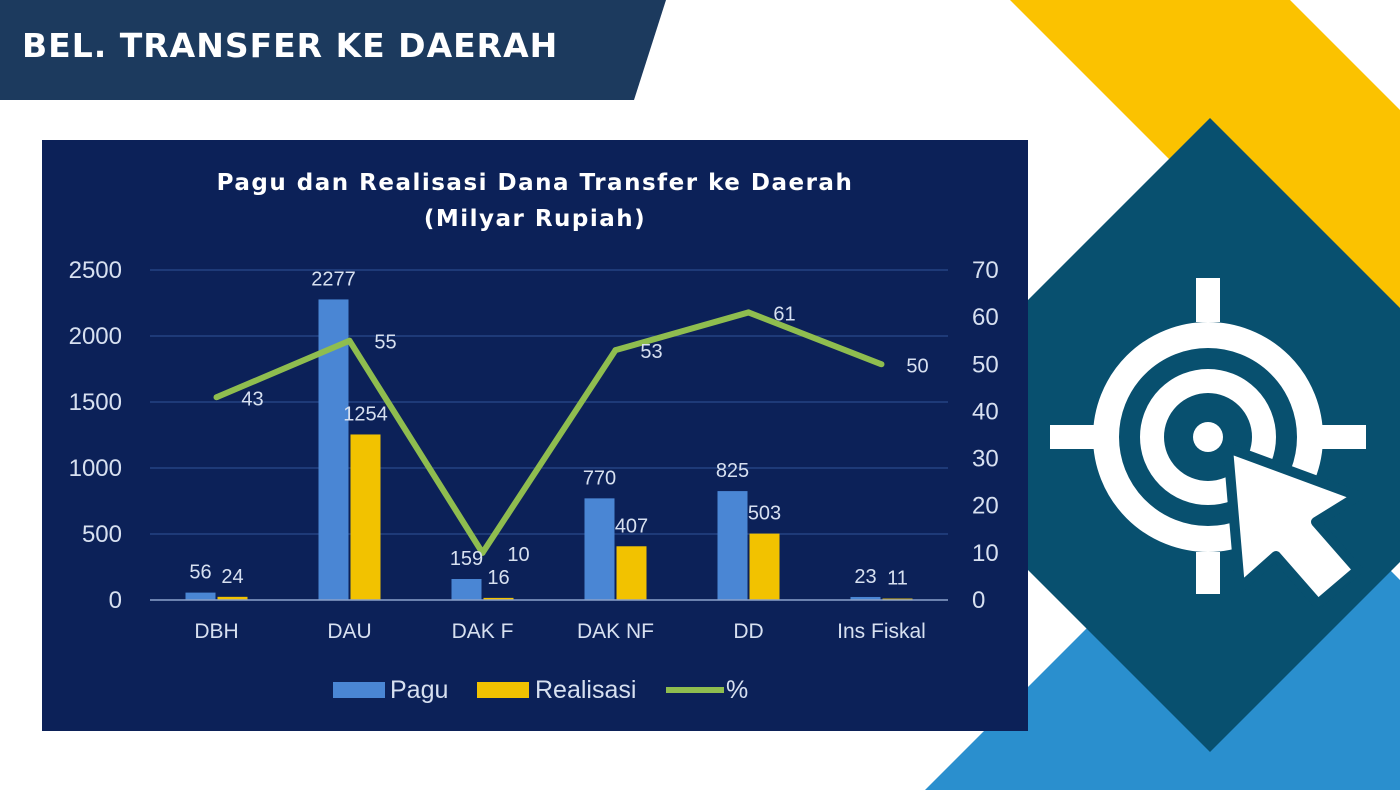  I want to click on legend-label-pagu: Pagu, so click(419, 690).